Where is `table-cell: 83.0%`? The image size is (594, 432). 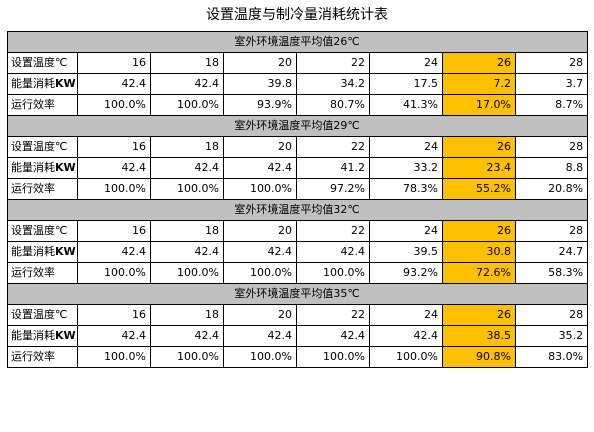 table-cell: 83.0% is located at coordinates (551, 357).